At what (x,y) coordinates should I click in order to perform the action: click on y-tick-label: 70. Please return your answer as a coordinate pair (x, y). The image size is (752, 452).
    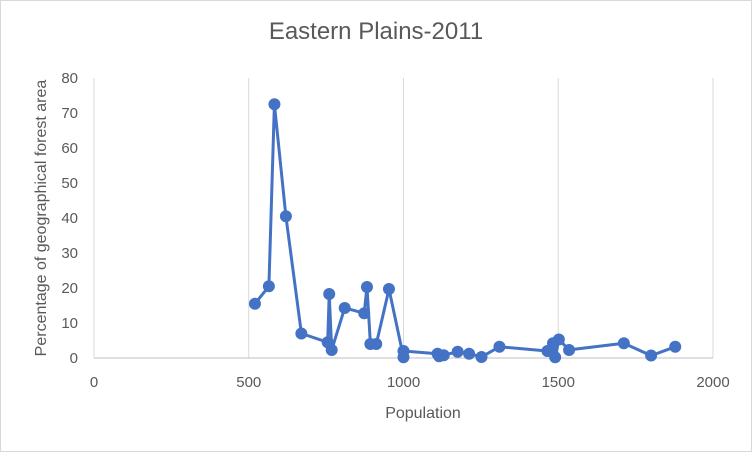
    Looking at the image, I should click on (69, 113).